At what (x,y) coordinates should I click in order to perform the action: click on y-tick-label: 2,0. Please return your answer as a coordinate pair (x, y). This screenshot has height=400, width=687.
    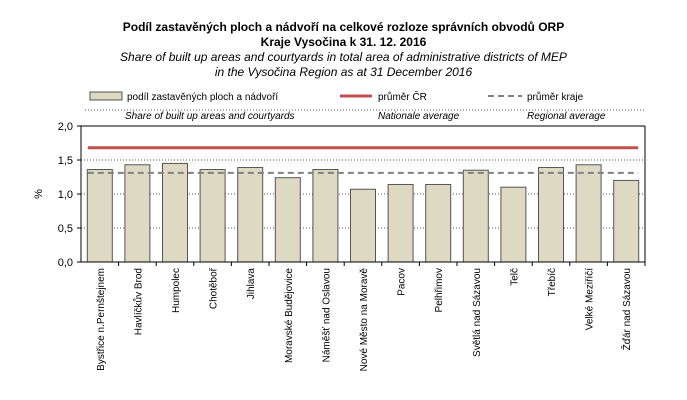
    Looking at the image, I should click on (65, 127).